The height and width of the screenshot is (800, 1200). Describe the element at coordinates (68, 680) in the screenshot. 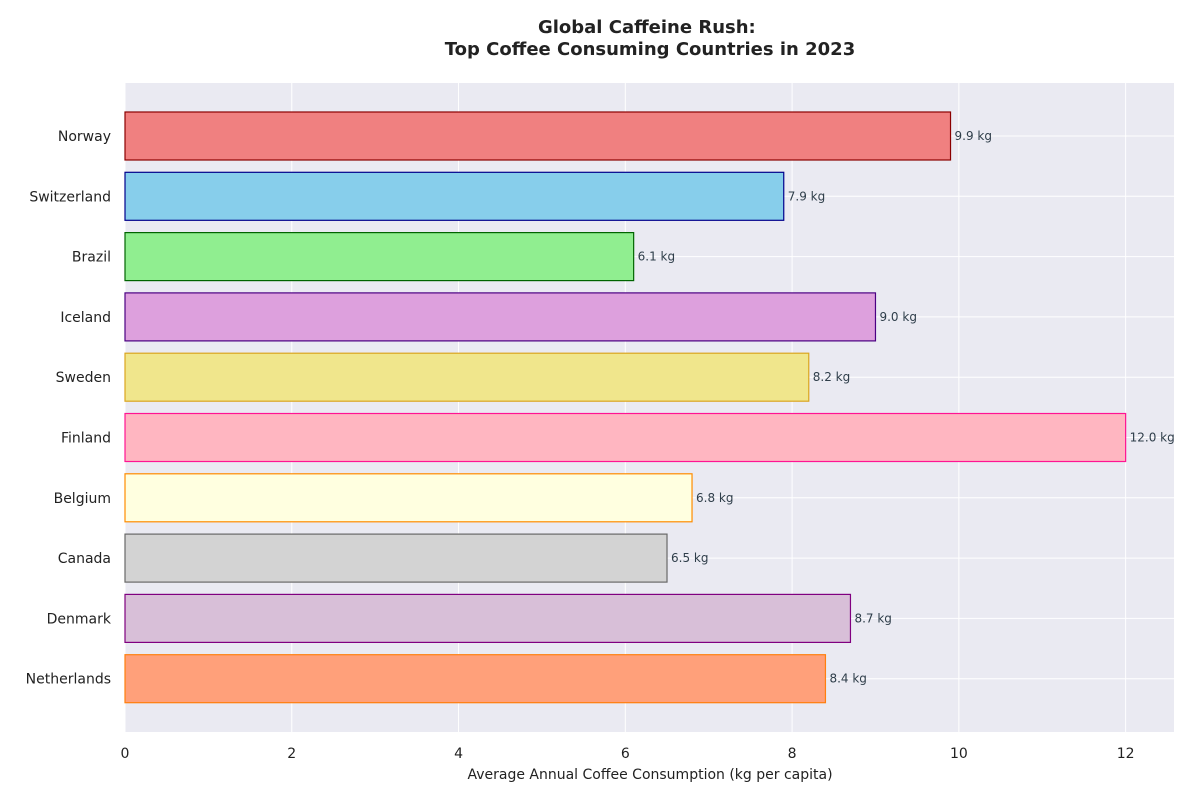

I see `y-tick-label: Netherlands` at that location.